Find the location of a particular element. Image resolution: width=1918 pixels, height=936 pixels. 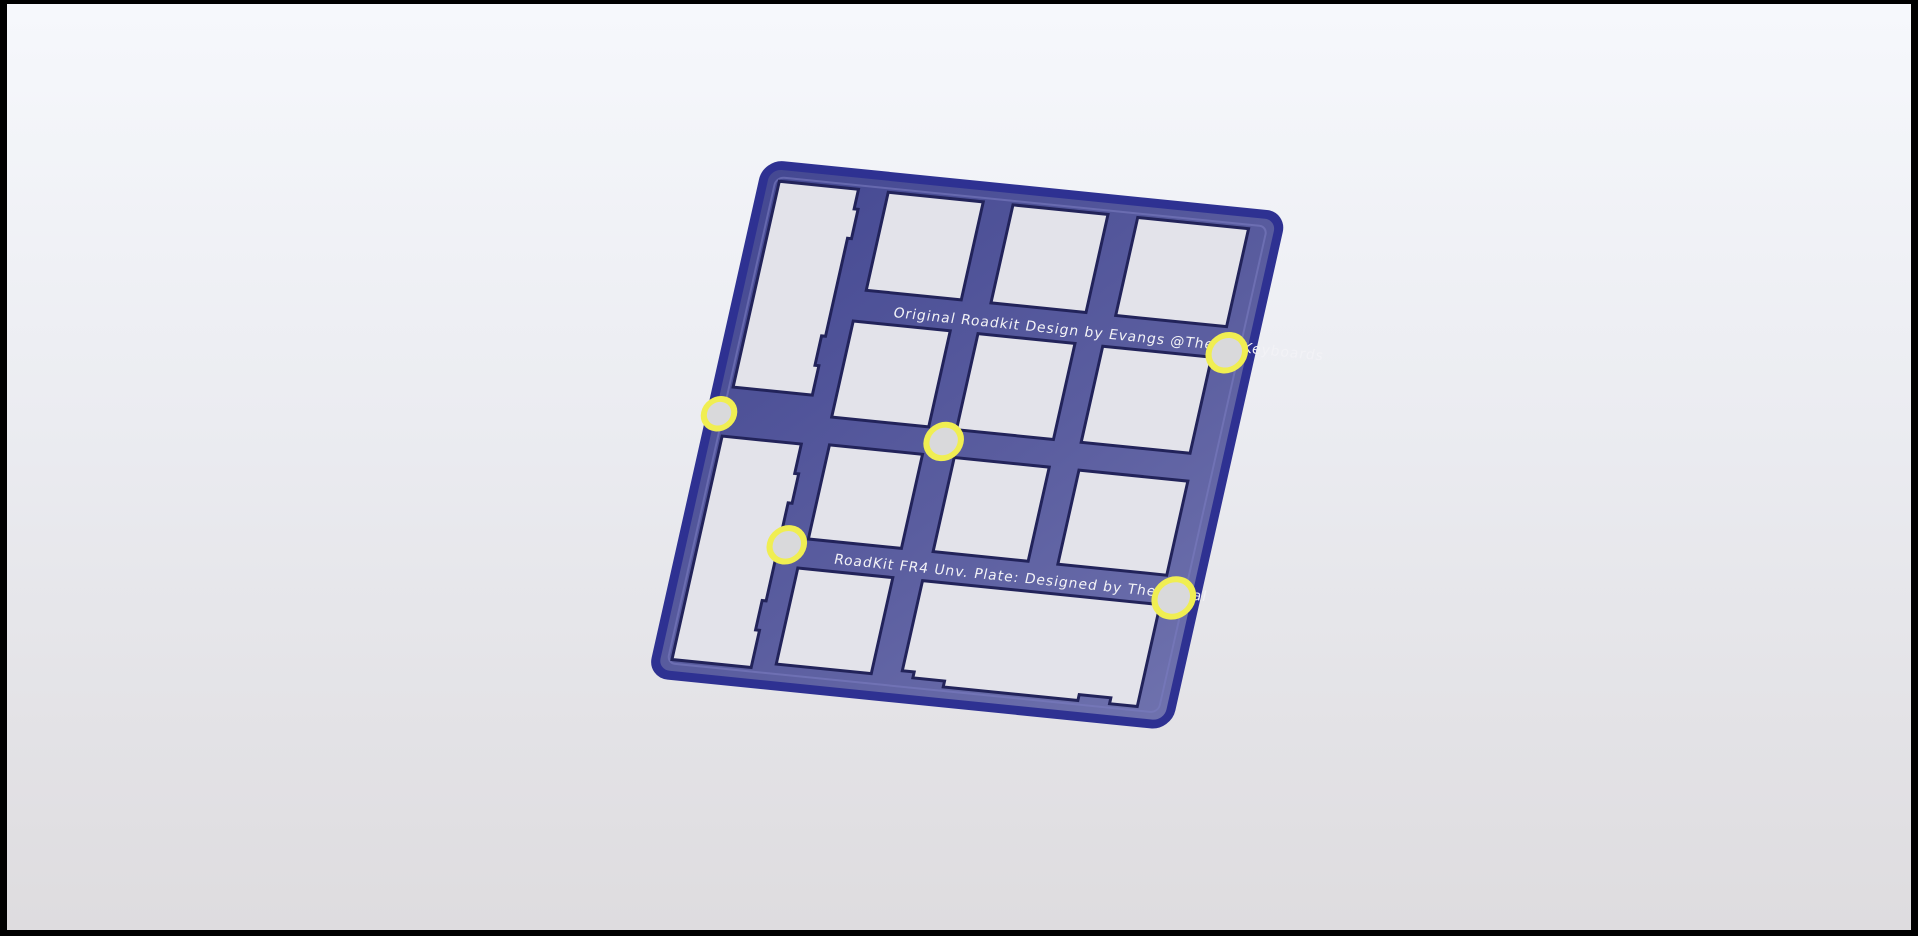

cutout-r4-wide is located at coordinates (1031, 643).